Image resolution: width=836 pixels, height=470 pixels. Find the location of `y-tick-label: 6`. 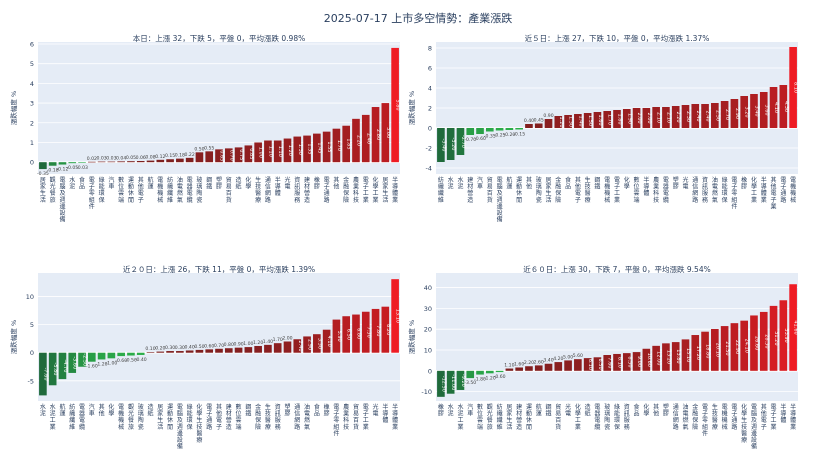

y-tick-label: 6 is located at coordinates (32, 44).